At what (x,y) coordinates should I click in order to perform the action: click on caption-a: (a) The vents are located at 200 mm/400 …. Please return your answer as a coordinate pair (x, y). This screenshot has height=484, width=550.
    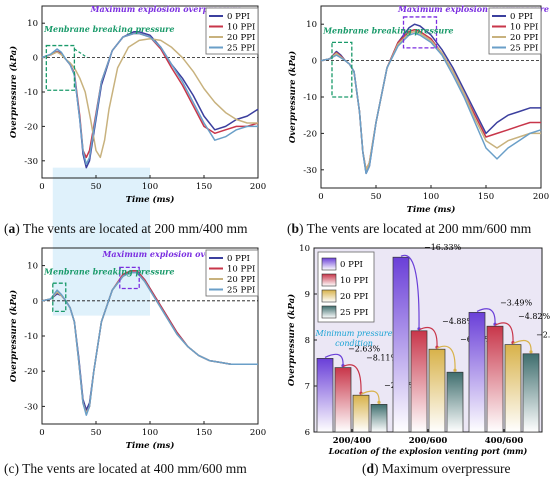
    Looking at the image, I should click on (126, 228).